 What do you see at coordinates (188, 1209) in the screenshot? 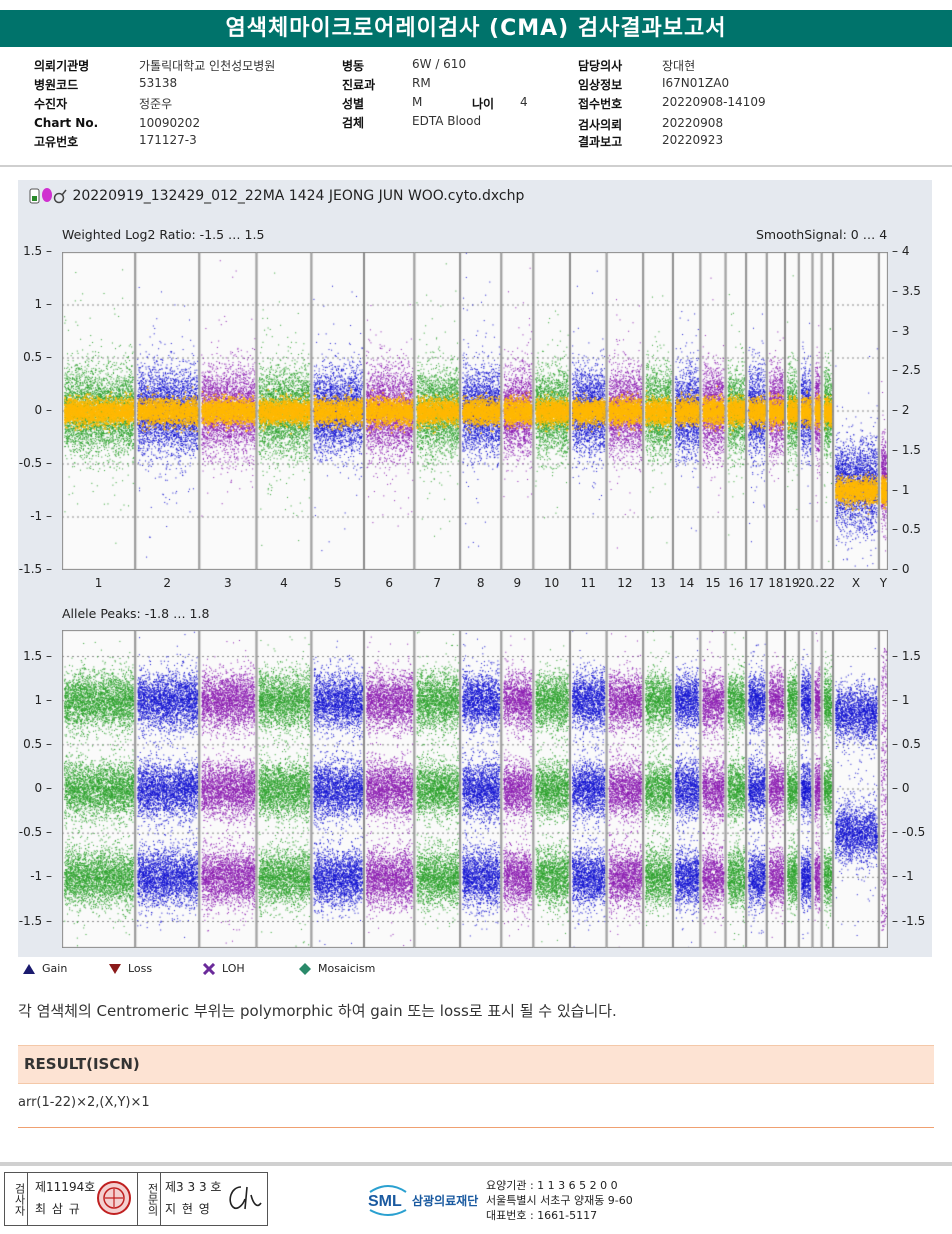
I see `specialist-name: 지 현 영` at bounding box center [188, 1209].